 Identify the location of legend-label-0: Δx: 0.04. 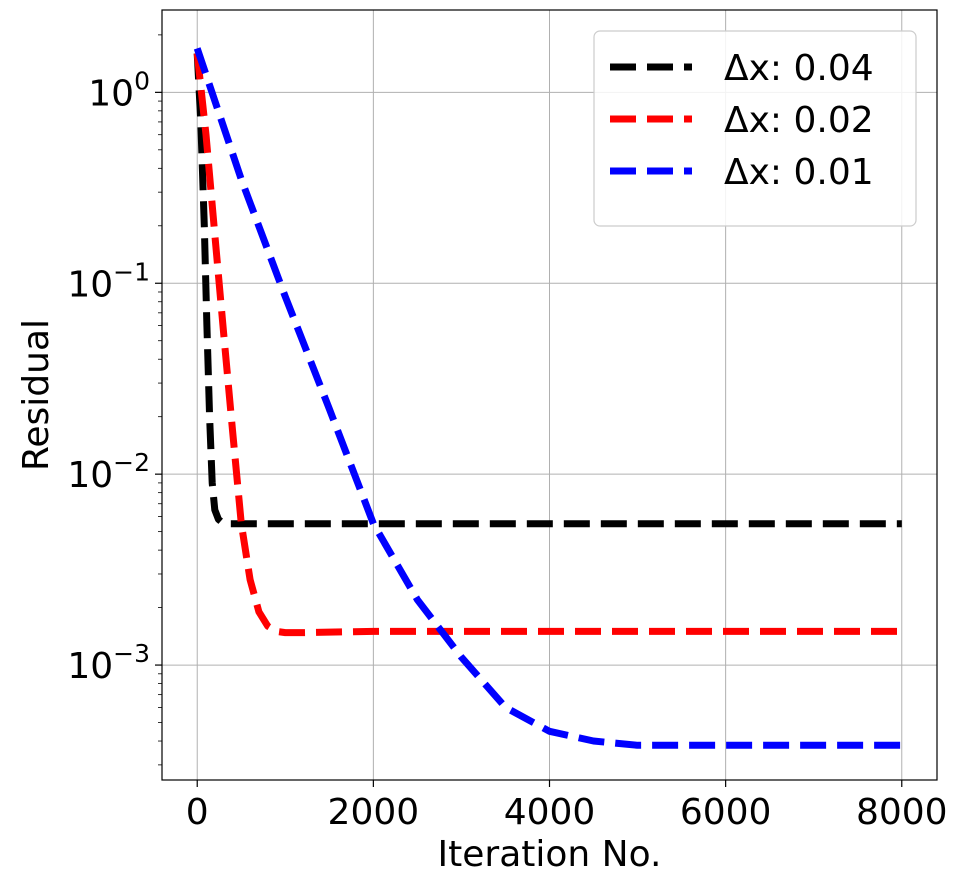
(799, 68).